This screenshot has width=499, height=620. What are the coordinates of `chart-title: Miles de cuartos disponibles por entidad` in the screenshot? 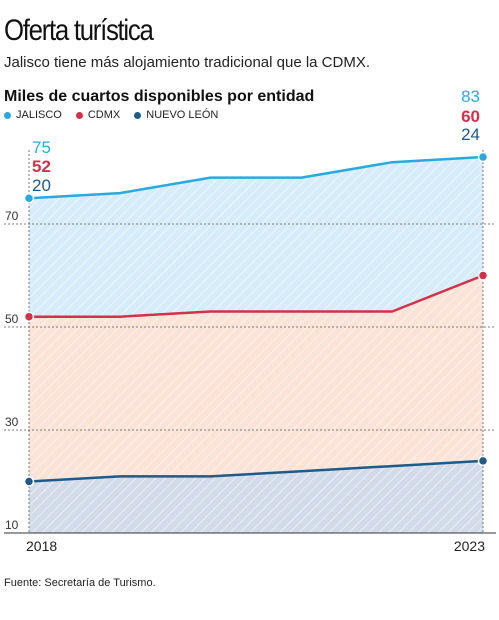 It's located at (159, 96).